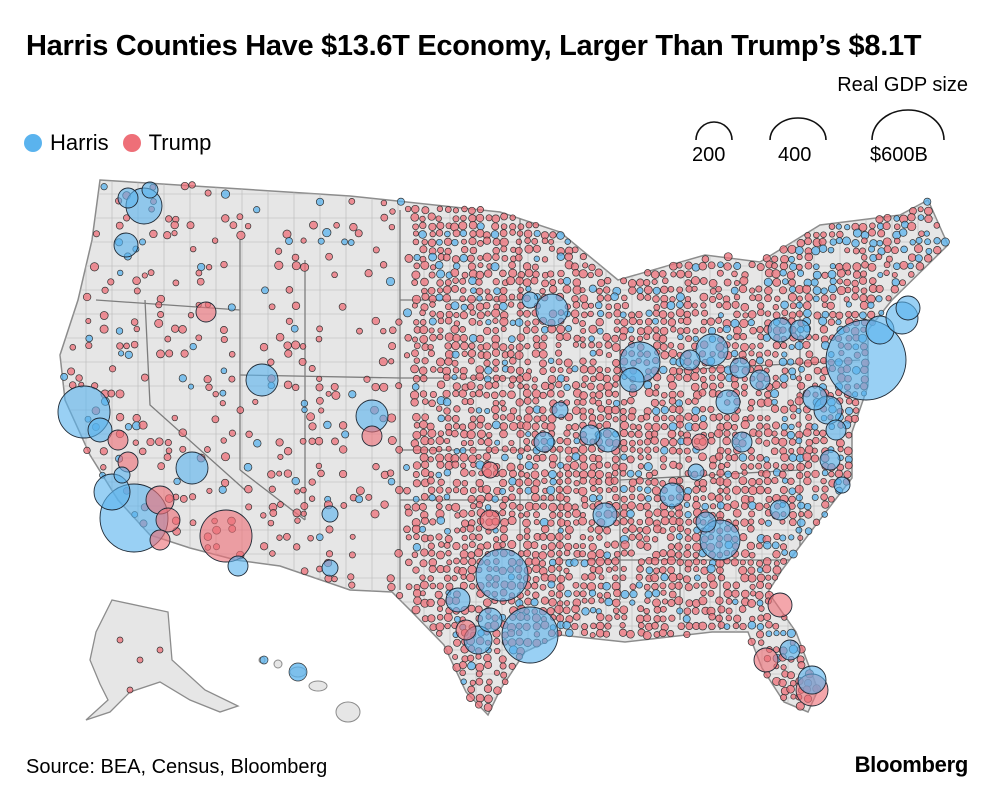  What do you see at coordinates (836, 430) in the screenshot?
I see `metro-bubble-harris` at bounding box center [836, 430].